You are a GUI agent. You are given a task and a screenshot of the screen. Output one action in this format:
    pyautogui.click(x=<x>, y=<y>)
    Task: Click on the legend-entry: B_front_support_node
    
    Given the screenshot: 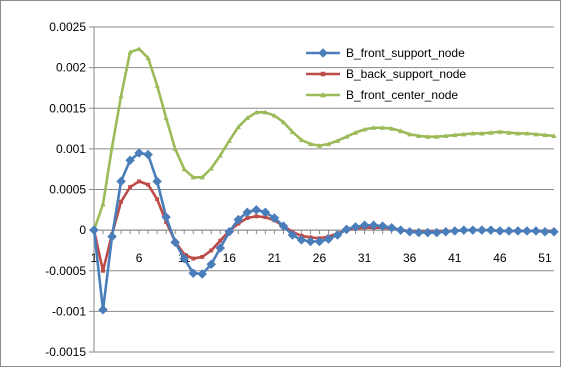 What is the action you would take?
    pyautogui.click(x=385, y=53)
    